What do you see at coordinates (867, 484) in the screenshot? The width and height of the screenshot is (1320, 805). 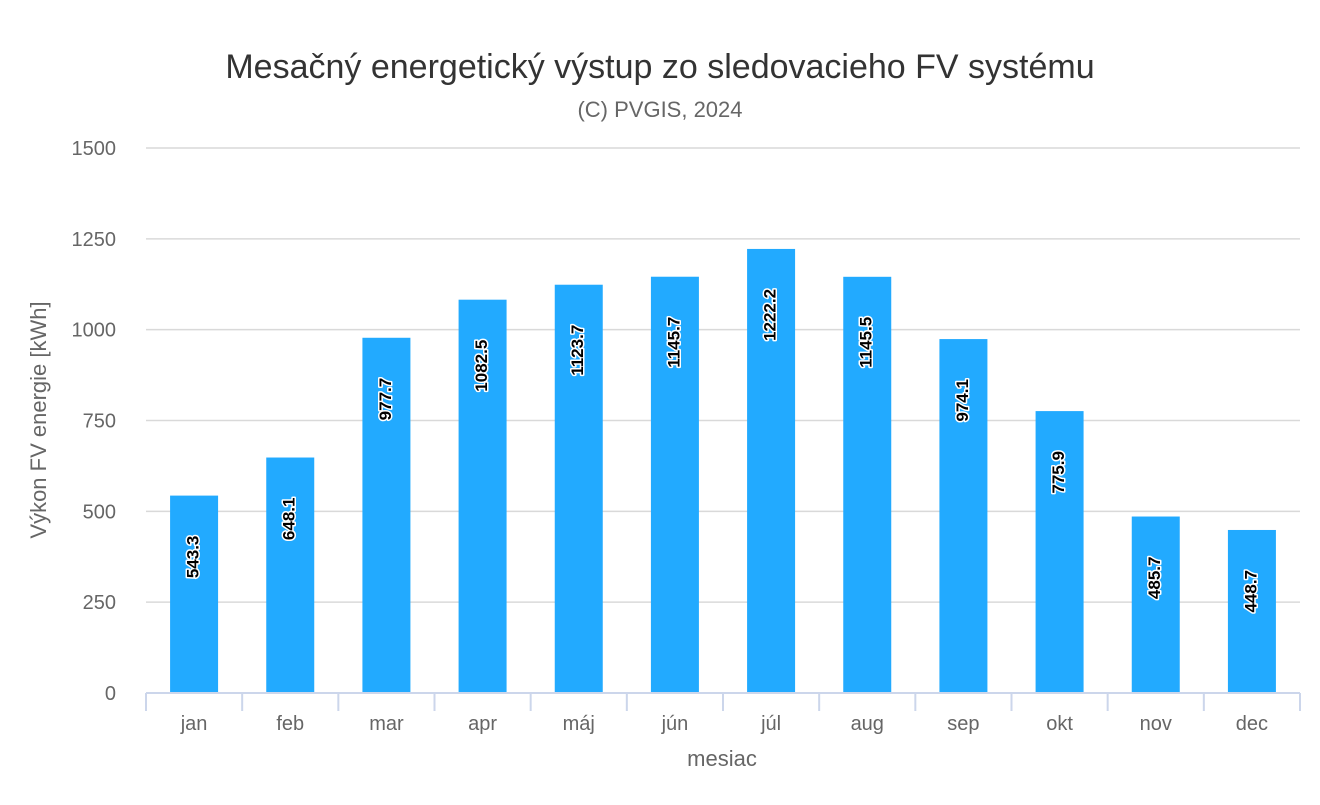 I see `bar-aug` at bounding box center [867, 484].